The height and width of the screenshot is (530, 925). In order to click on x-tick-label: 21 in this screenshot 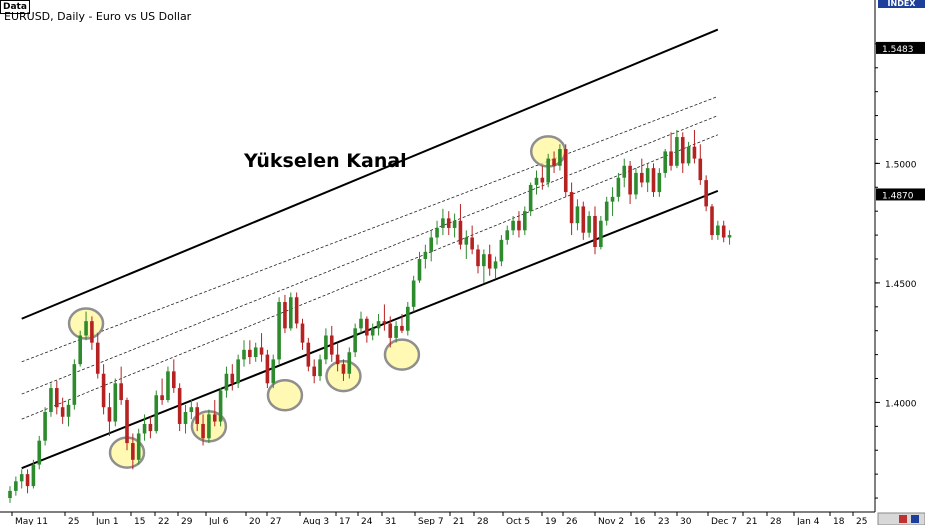, I will do `click(751, 521)`.